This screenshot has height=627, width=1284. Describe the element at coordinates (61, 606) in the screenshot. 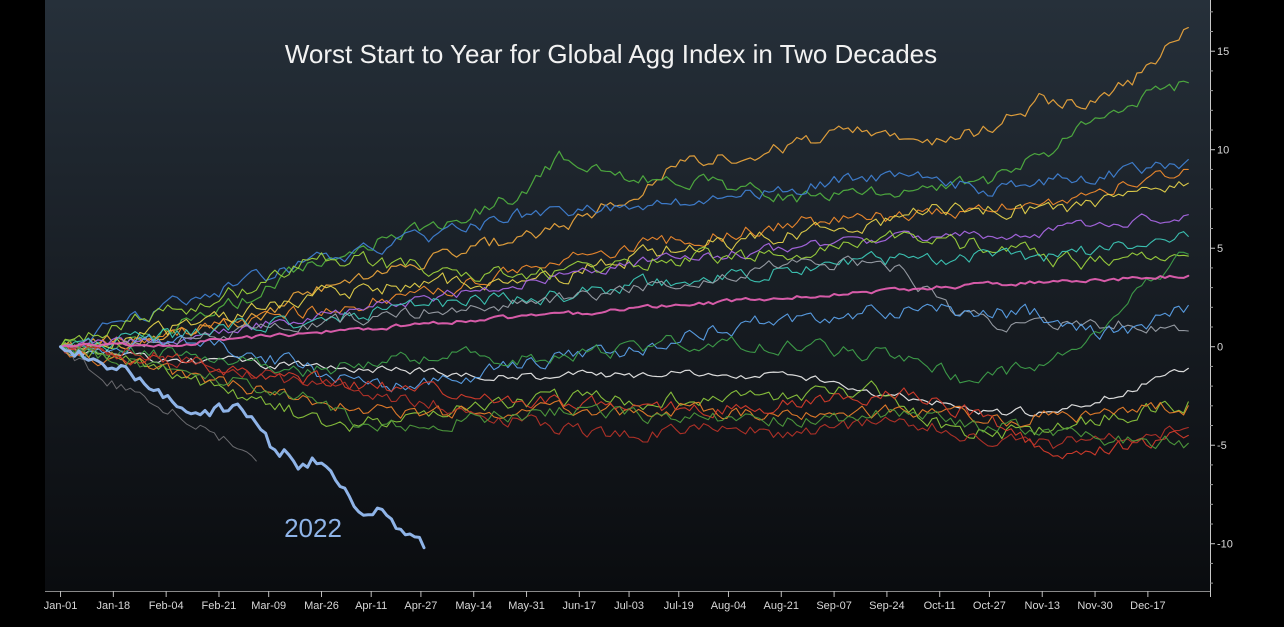

I see `x-tick-label: Jan-01` at that location.